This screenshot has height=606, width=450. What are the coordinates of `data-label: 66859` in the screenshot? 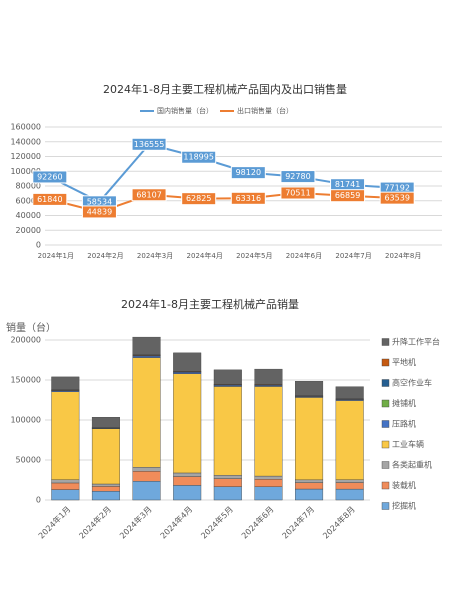 It's located at (347, 195).